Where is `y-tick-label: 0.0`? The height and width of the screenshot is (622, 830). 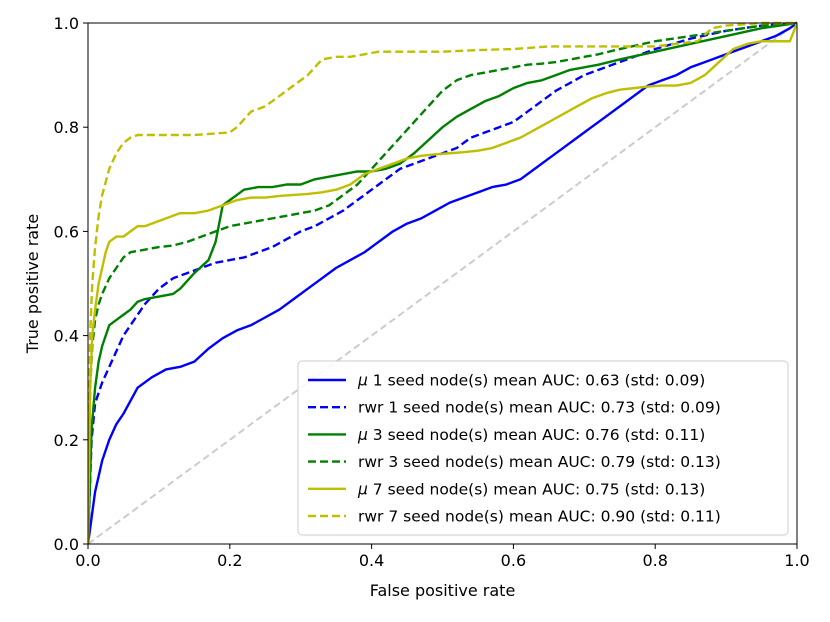
y-tick-label: 0.0 is located at coordinates (66, 544).